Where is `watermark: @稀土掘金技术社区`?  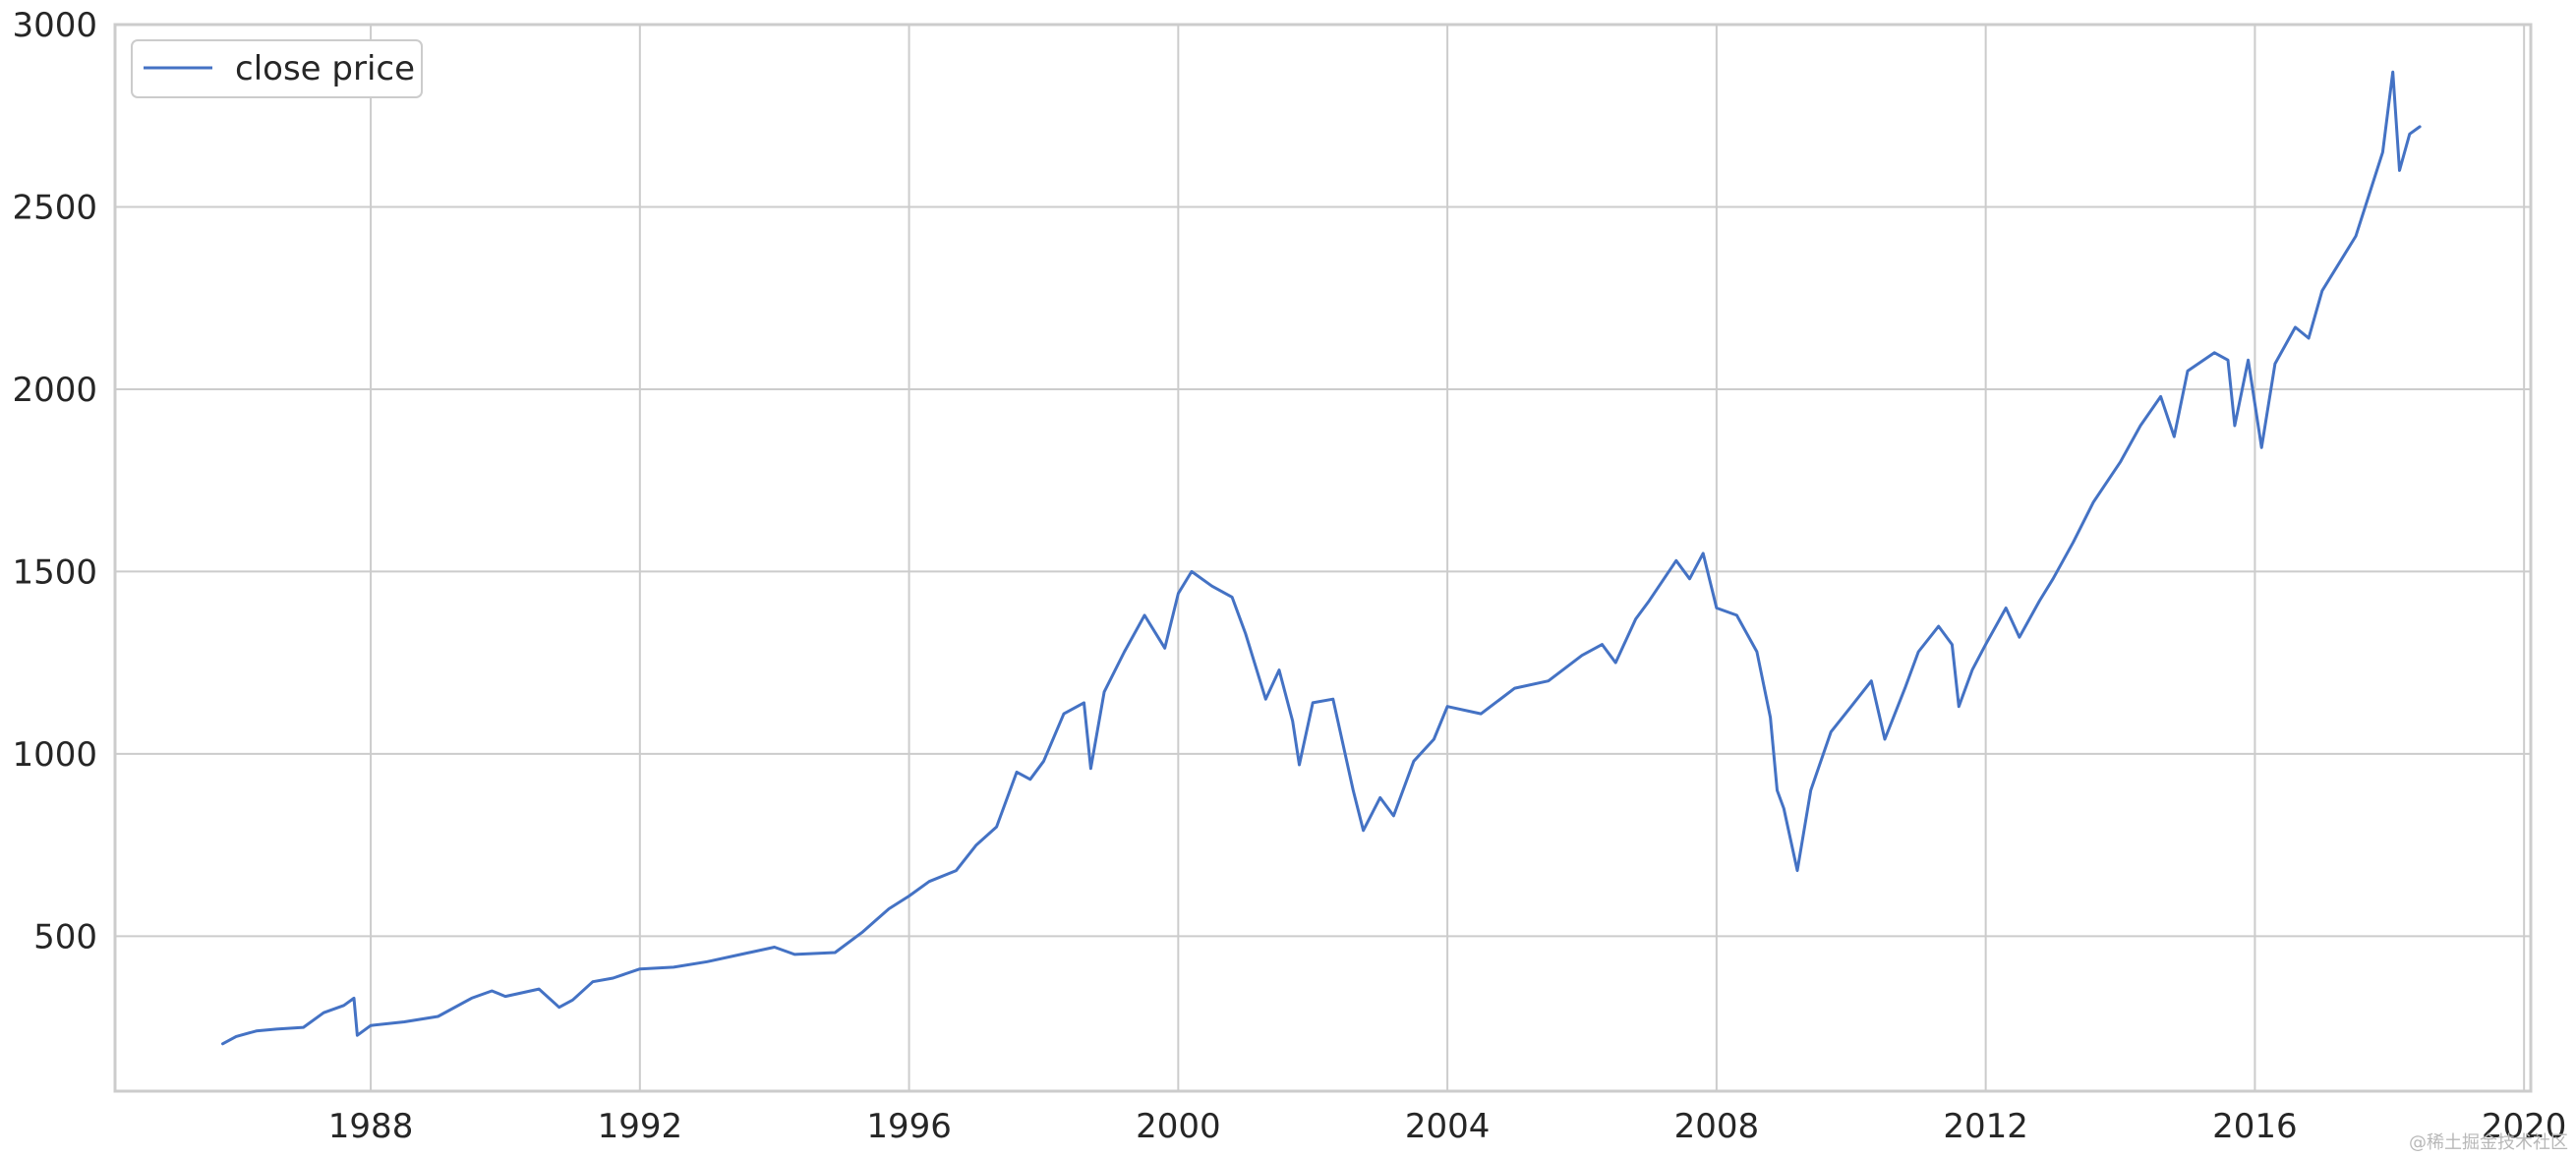
watermark: @稀土掘金技术社区 is located at coordinates (2488, 1142).